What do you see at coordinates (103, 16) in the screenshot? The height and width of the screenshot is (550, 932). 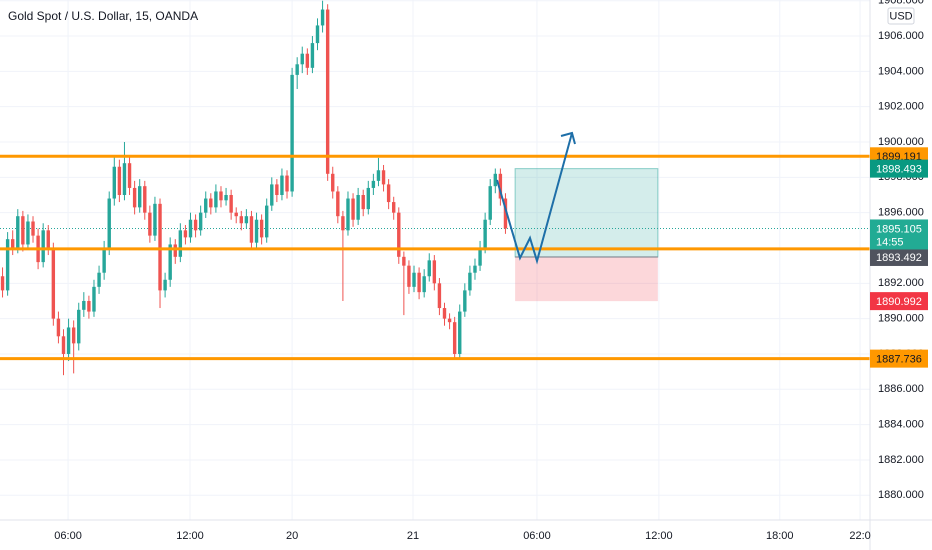 I see `chart-title: Gold Spot / U.S. Dollar, 15, OANDA` at bounding box center [103, 16].